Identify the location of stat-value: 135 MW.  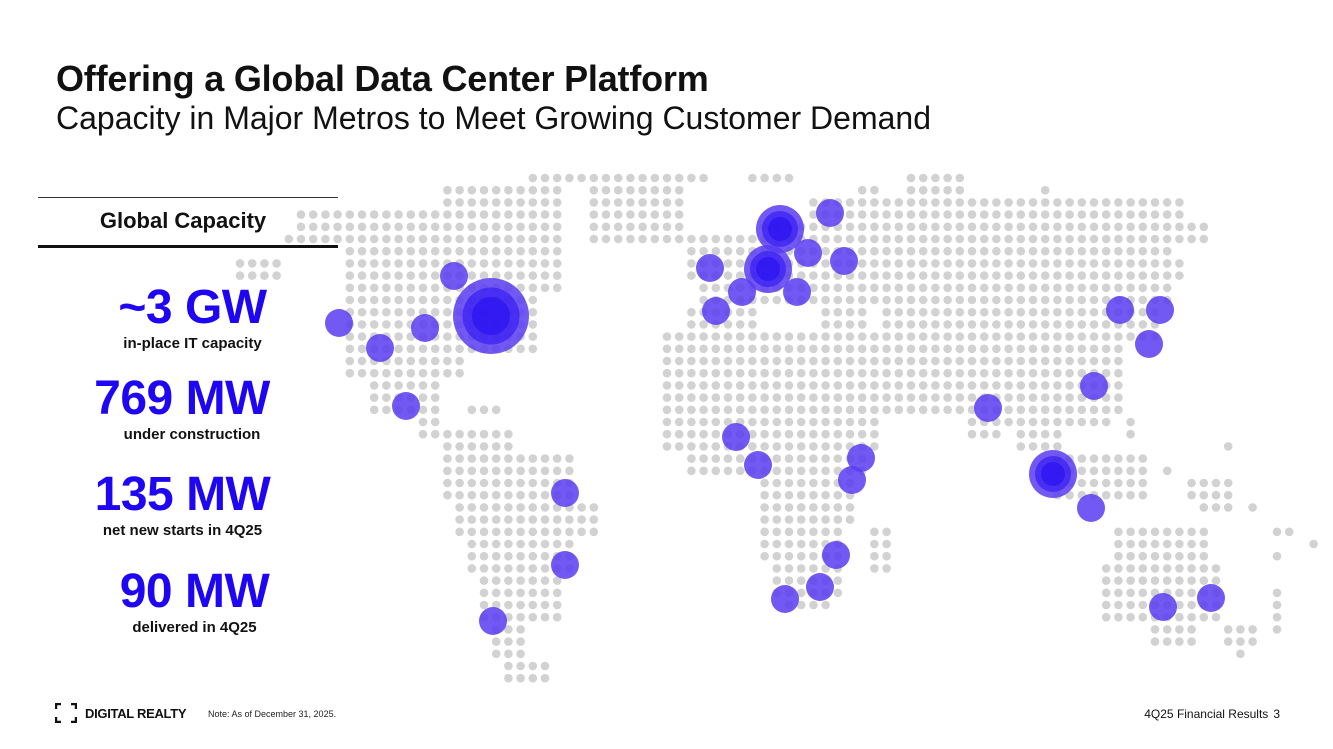
(182, 494).